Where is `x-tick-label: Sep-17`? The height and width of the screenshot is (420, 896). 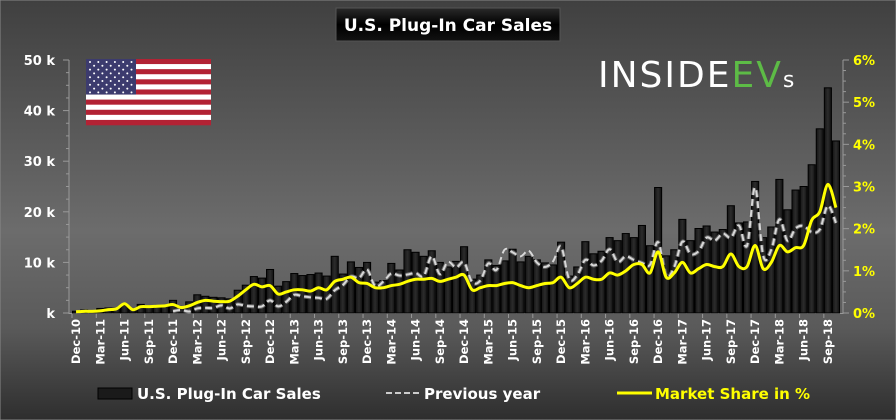
x-tick-label: Sep-17 is located at coordinates (731, 341).